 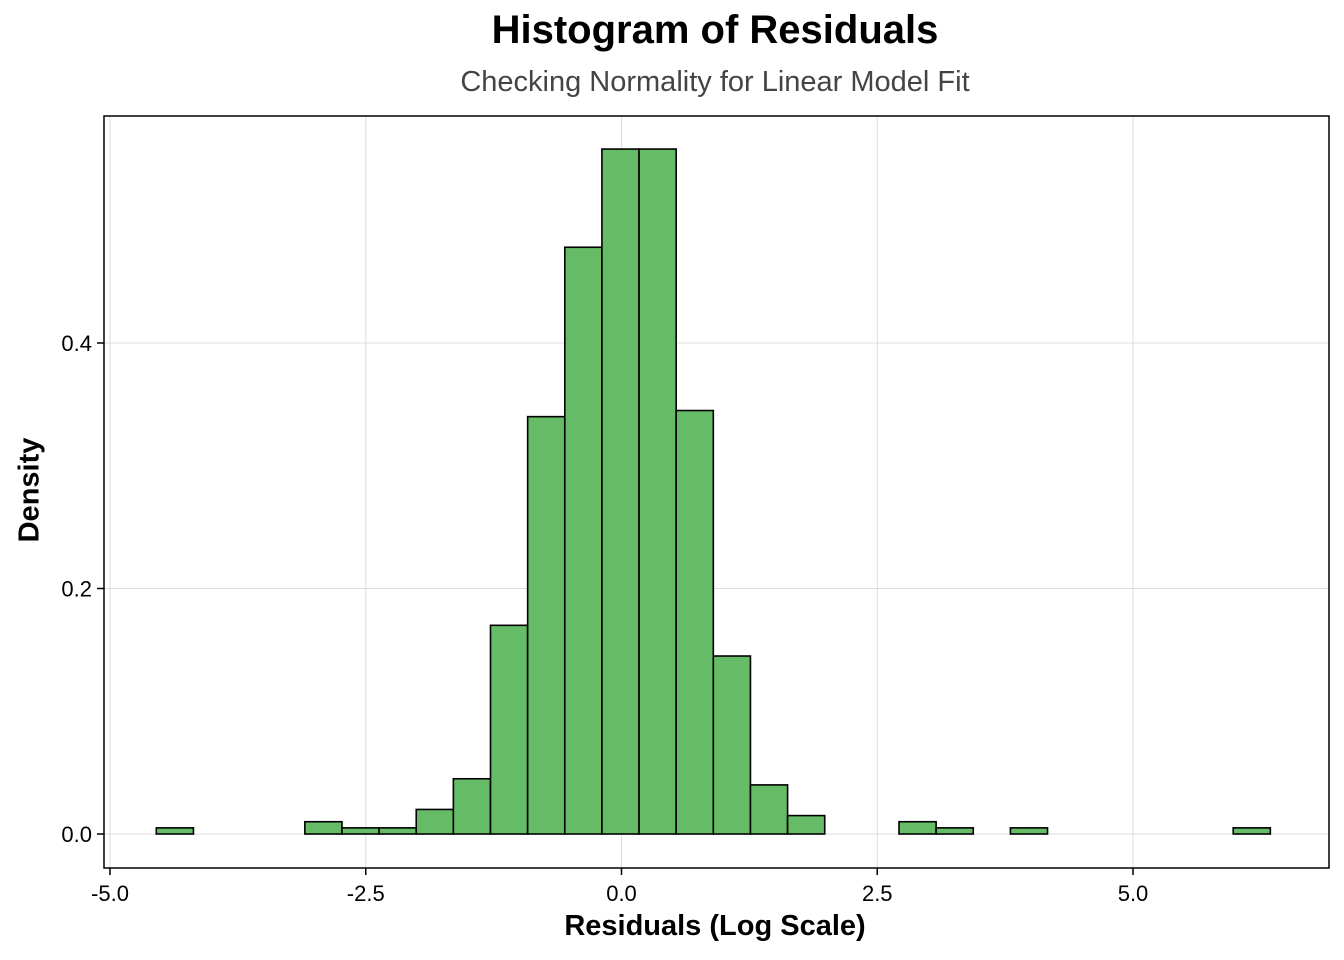 I want to click on x-axis-label: Residuals (Log Scale), so click(x=715, y=926).